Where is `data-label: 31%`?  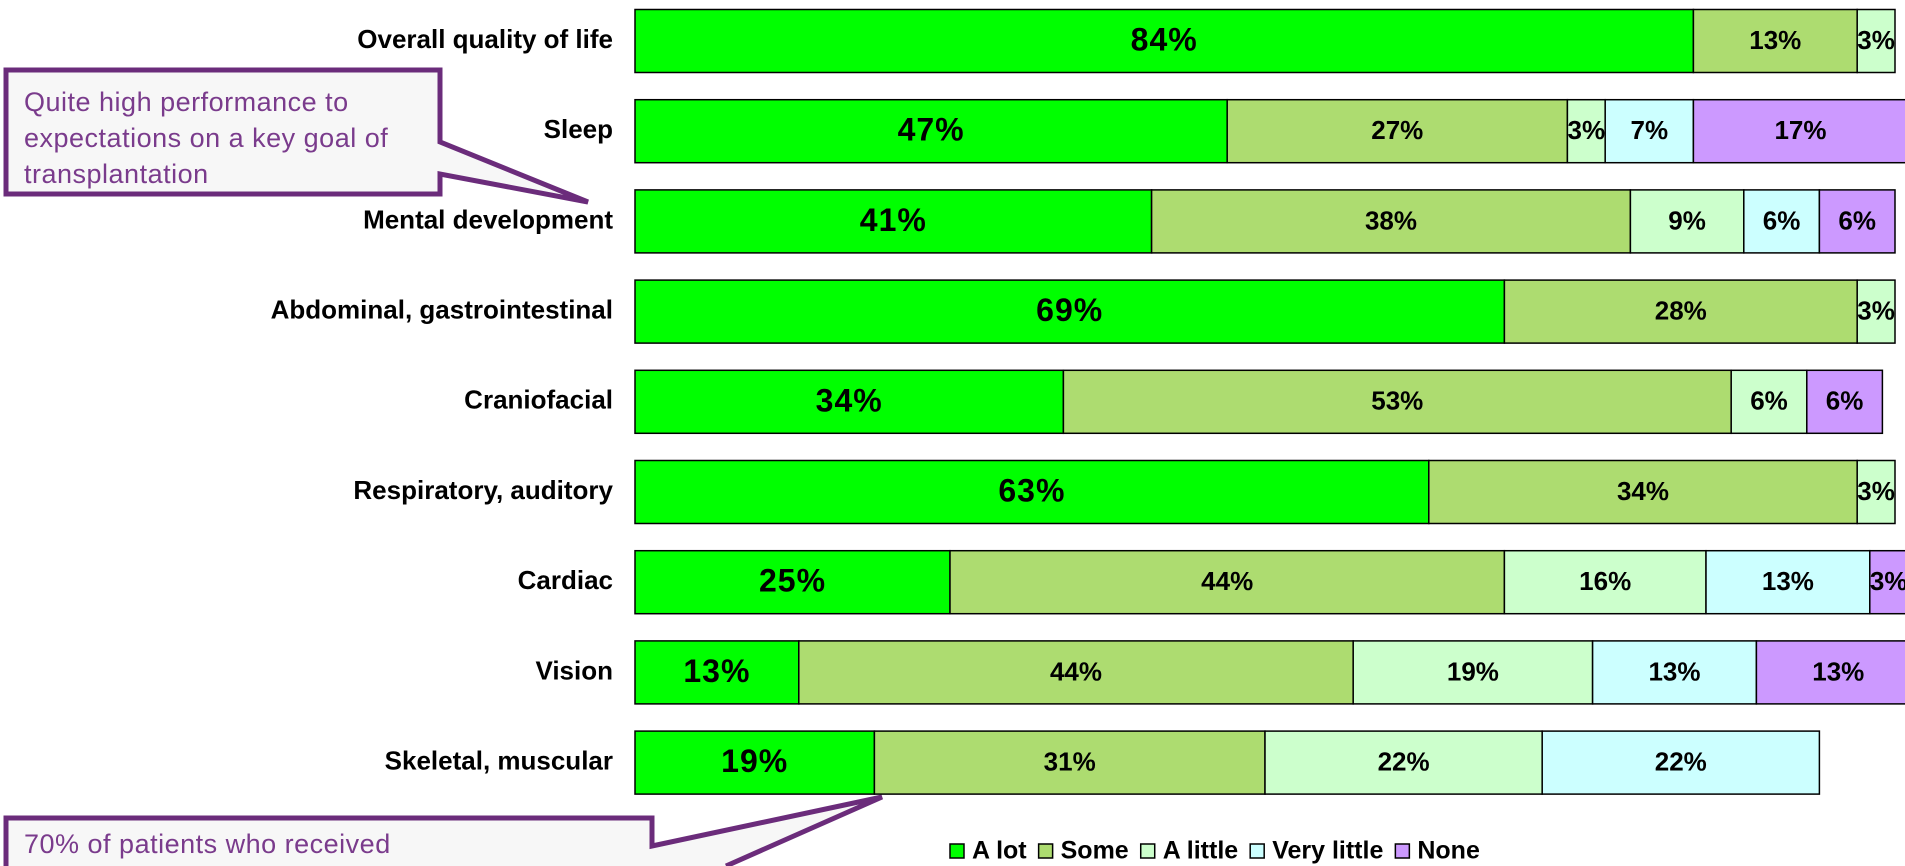 data-label: 31% is located at coordinates (1070, 761).